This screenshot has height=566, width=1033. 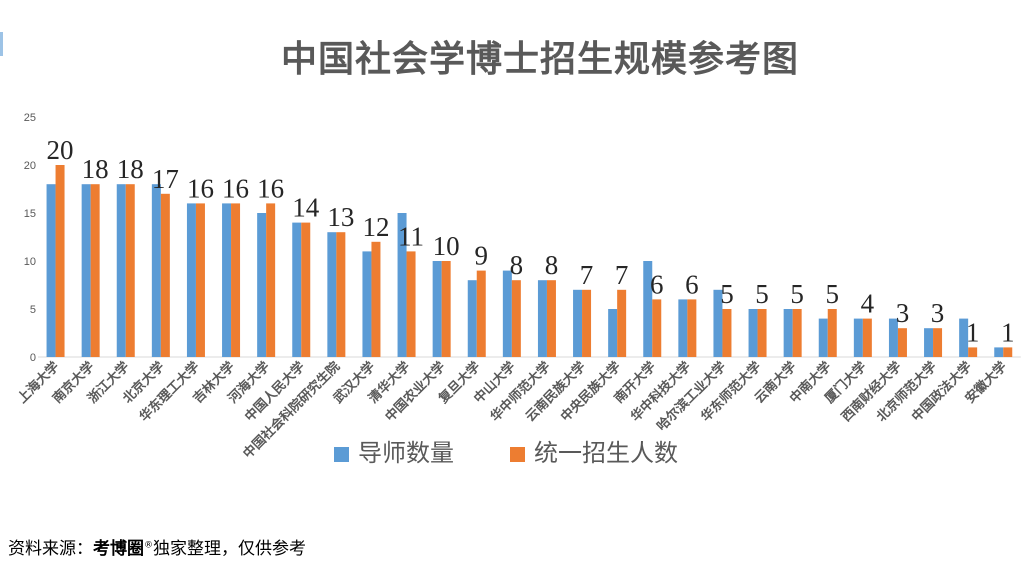 I want to click on y-tick-label: 10, so click(x=30, y=262).